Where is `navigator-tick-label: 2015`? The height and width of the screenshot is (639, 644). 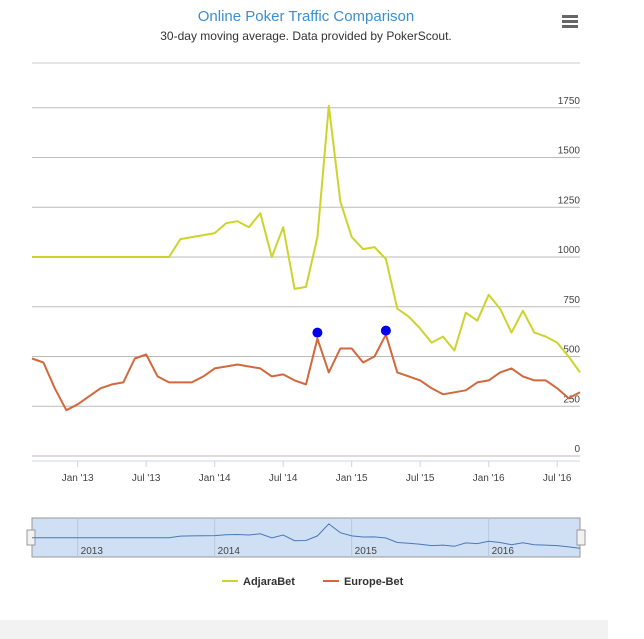
navigator-tick-label: 2015 is located at coordinates (366, 551).